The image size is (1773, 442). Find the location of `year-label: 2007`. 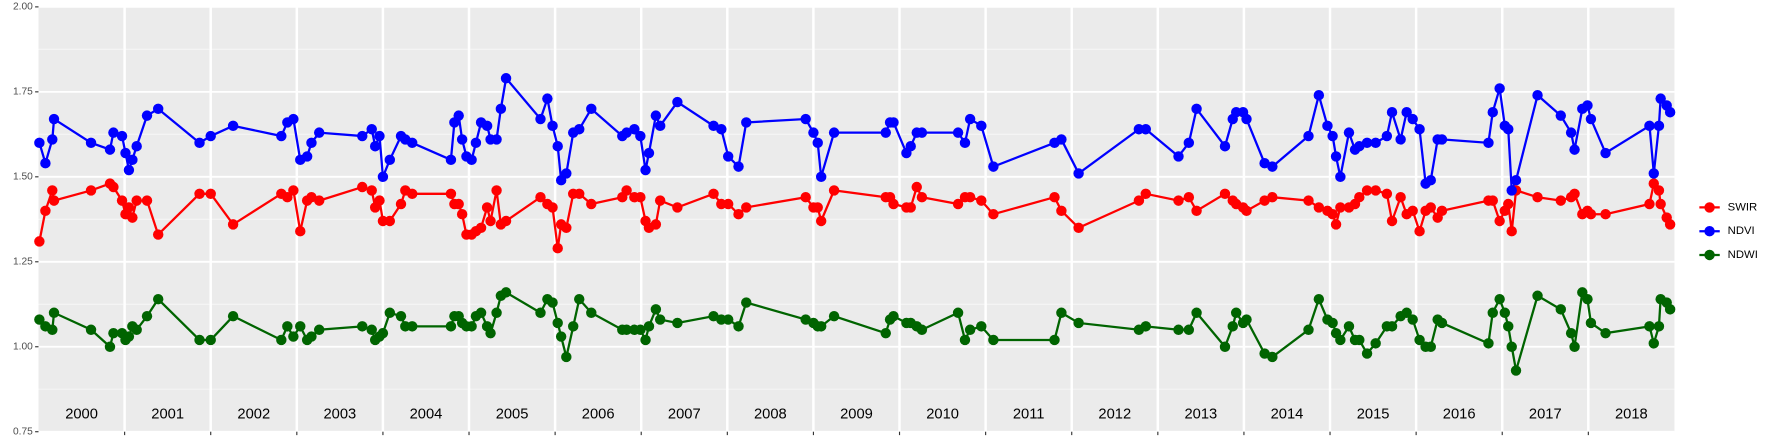

year-label: 2007 is located at coordinates (684, 415).